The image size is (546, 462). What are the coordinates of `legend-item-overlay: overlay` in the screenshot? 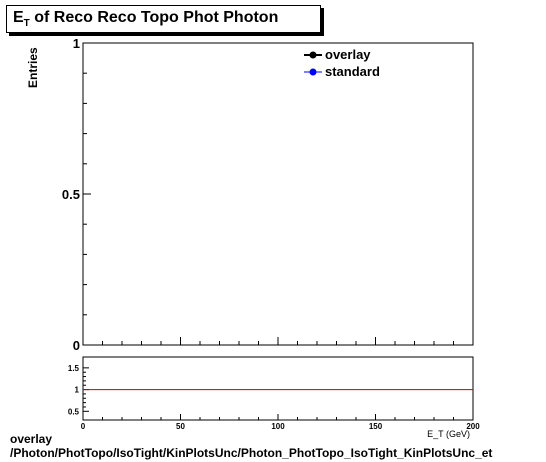 It's located at (337, 54).